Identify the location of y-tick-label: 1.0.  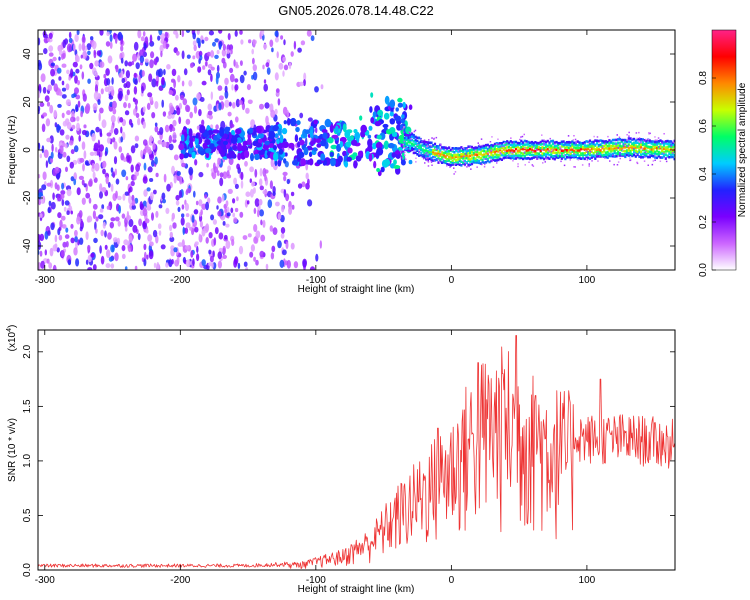
(27, 461).